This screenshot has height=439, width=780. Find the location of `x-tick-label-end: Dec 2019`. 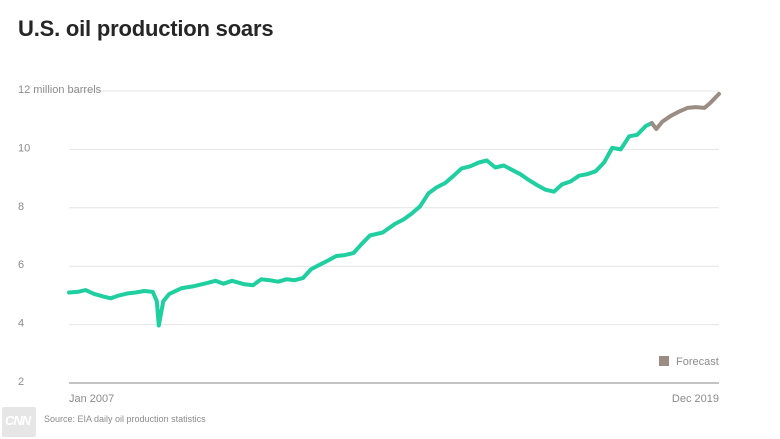

x-tick-label-end: Dec 2019 is located at coordinates (695, 399).